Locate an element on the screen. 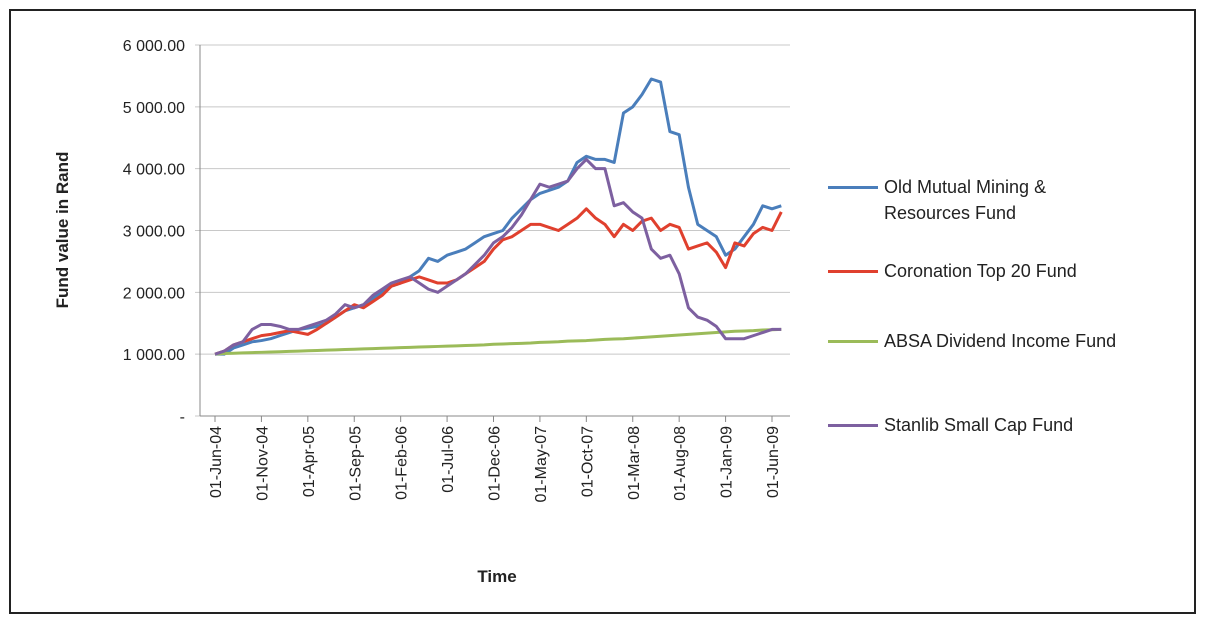  y-tick-label: 5 000.00 is located at coordinates (154, 108).